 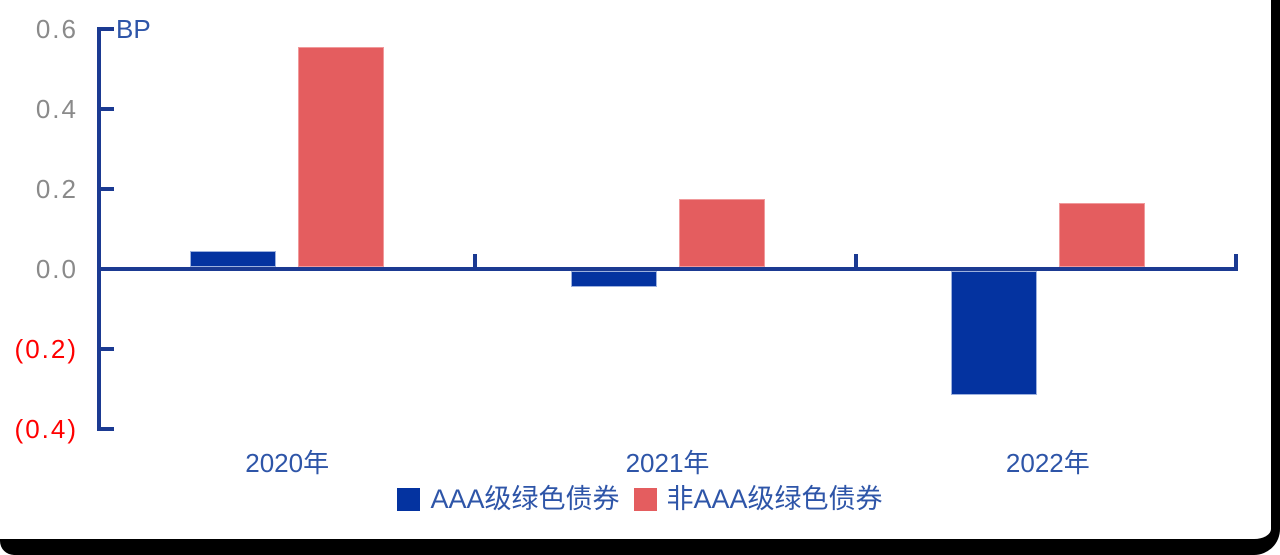 What do you see at coordinates (667, 463) in the screenshot?
I see `x-axis-category-label: 2021年` at bounding box center [667, 463].